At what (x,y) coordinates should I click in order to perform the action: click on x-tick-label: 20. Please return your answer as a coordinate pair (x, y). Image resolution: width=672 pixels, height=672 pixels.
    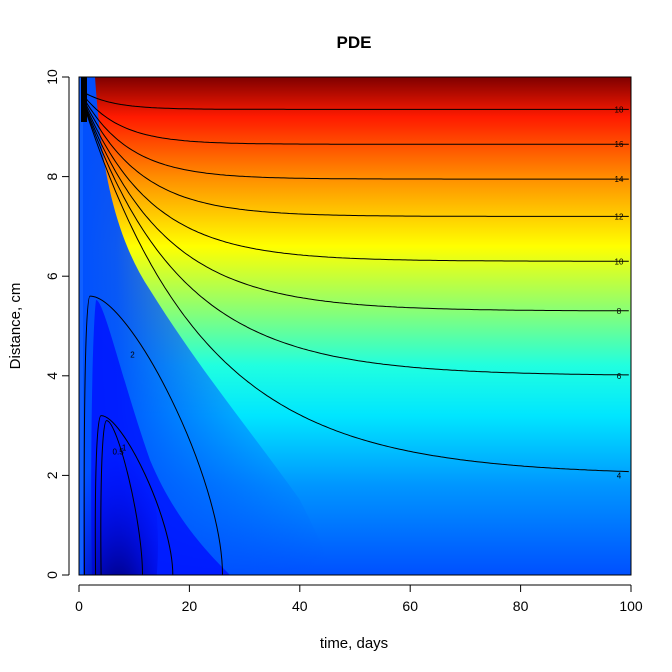
    Looking at the image, I should click on (190, 606).